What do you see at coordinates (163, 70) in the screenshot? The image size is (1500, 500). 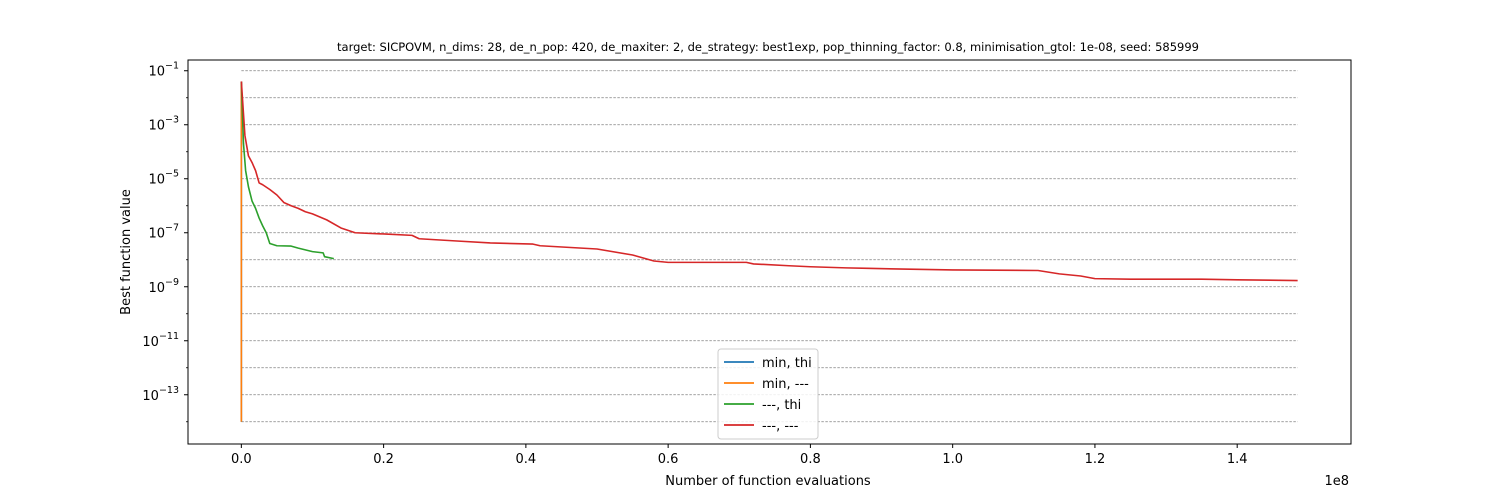 I see `y-tick-label-6: 10⁻¹` at bounding box center [163, 70].